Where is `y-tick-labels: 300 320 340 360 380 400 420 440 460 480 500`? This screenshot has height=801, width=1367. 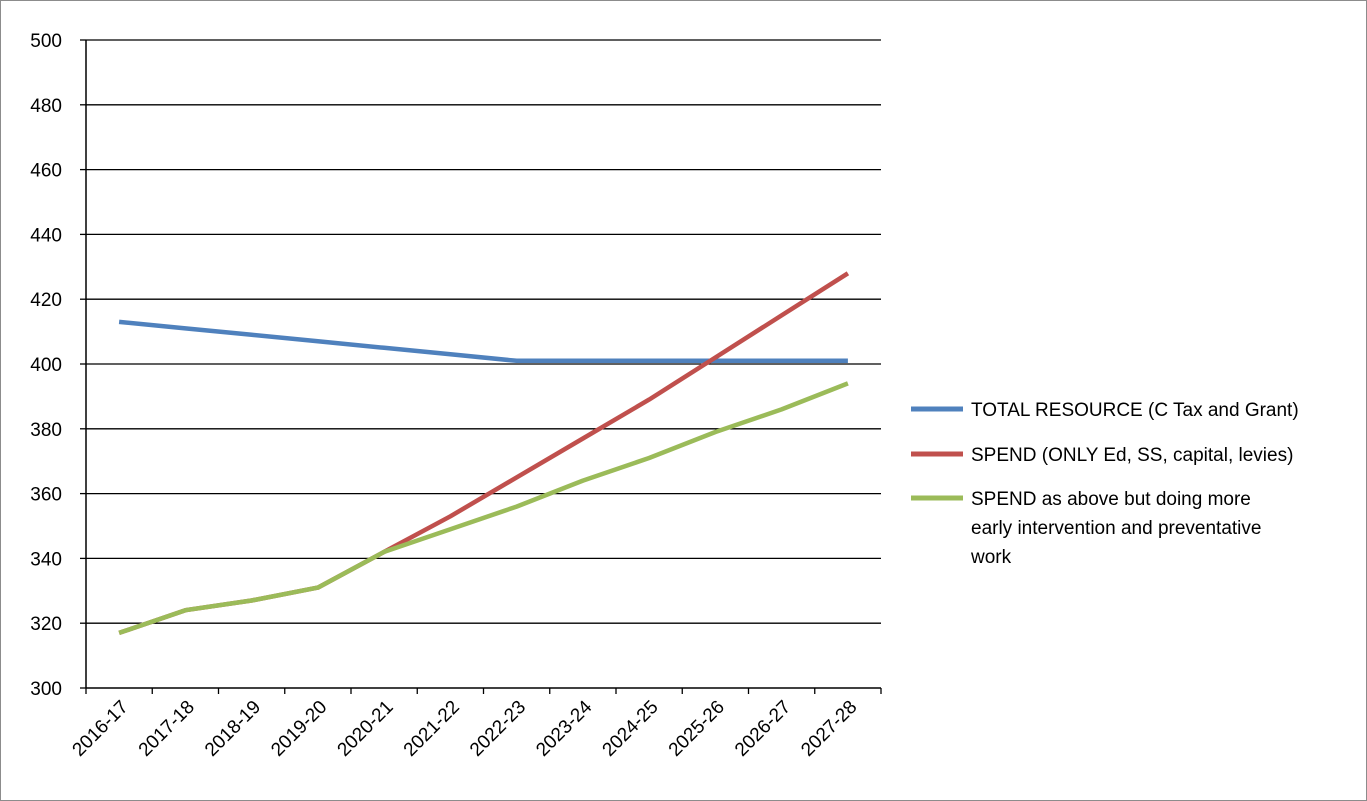
y-tick-labels: 300 320 340 360 380 400 420 440 460 480 500 is located at coordinates (46, 365).